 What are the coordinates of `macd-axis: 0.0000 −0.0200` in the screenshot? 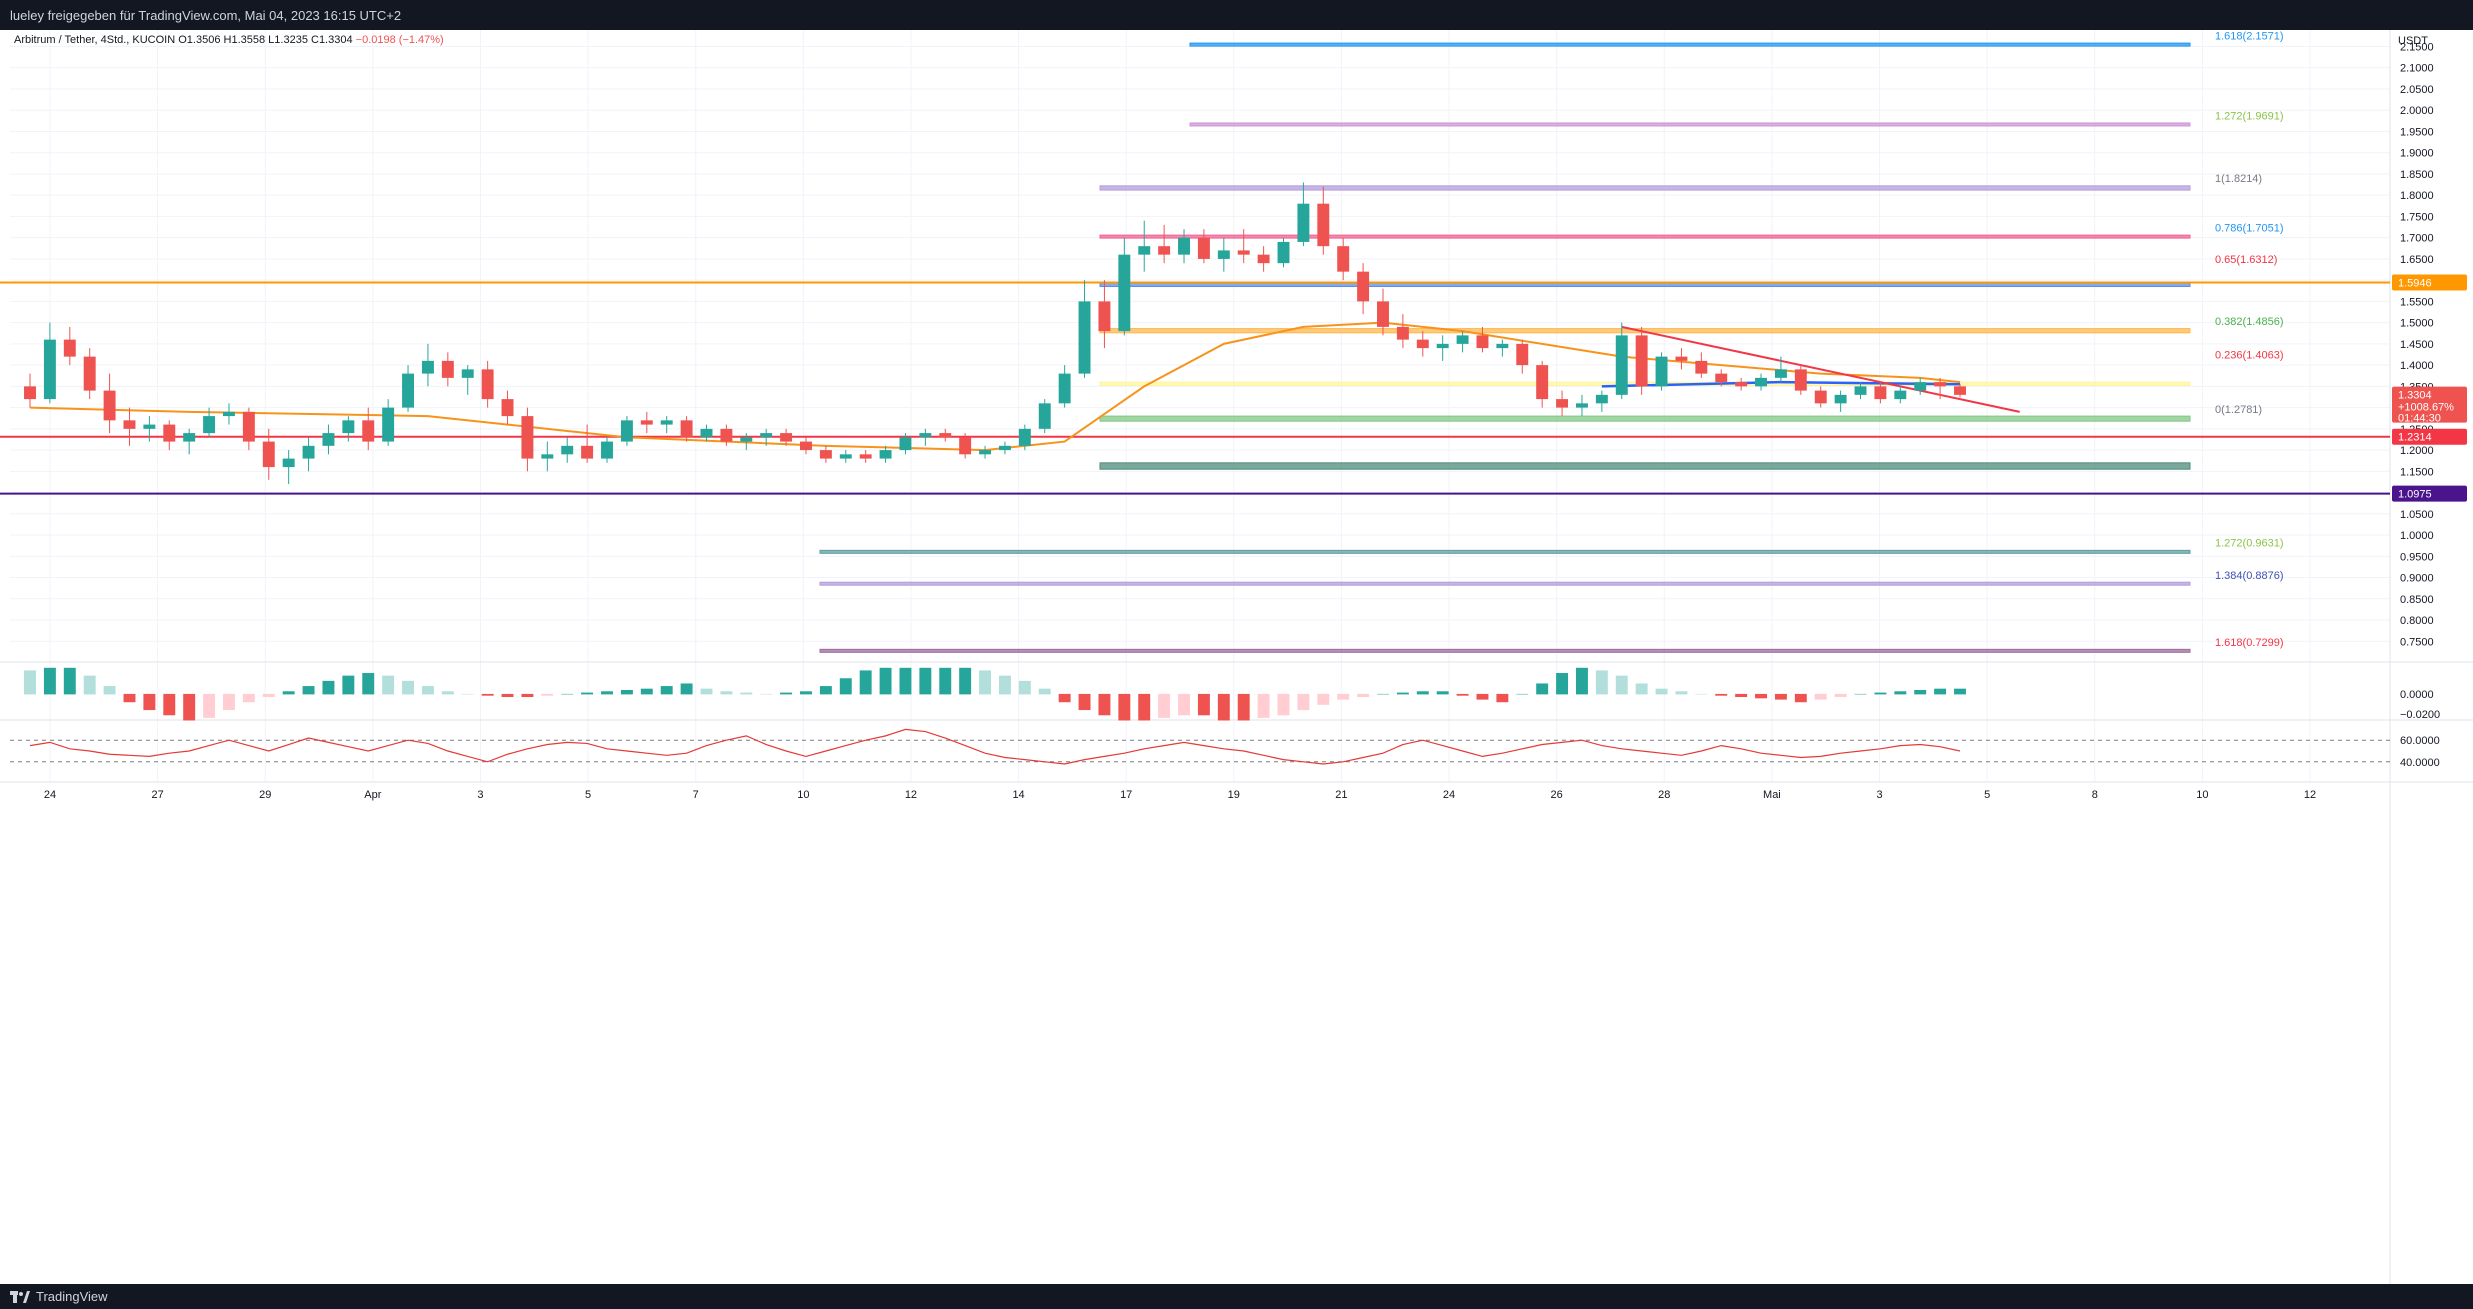 It's located at (2420, 705).